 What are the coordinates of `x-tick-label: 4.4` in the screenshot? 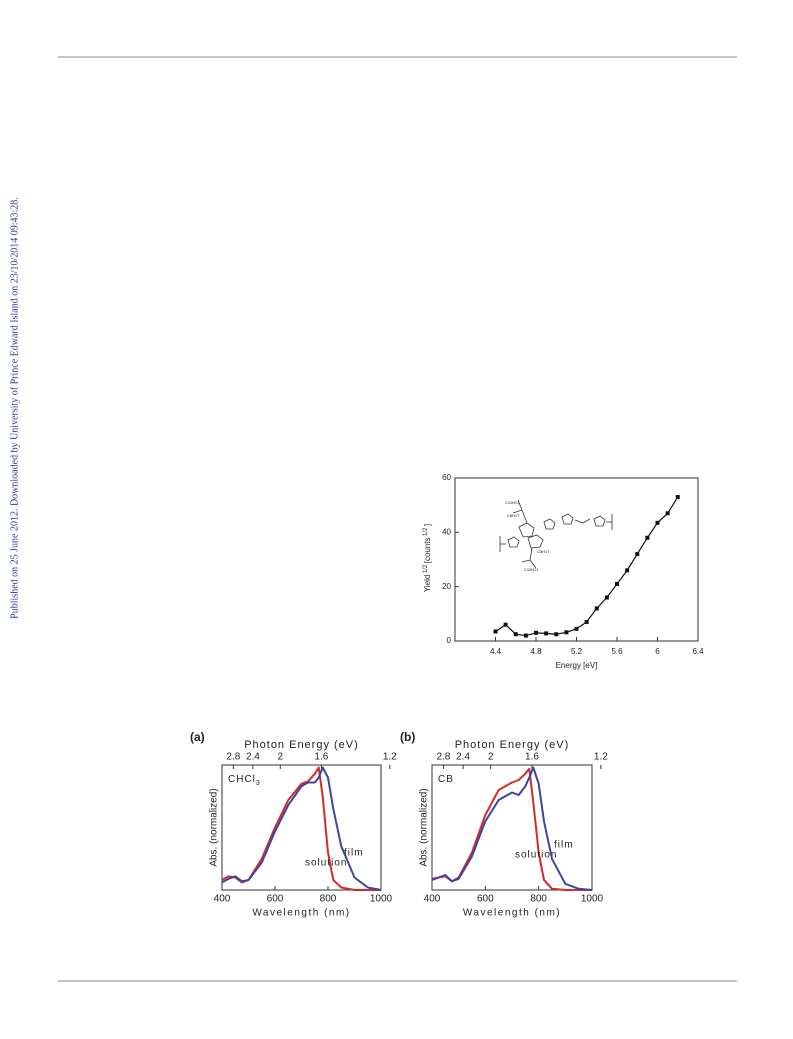 It's located at (496, 651).